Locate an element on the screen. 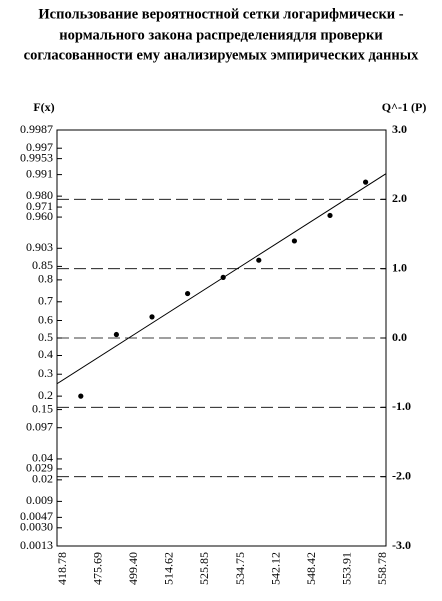 Image resolution: width=442 pixels, height=601 pixels. x-tick-label: 499.40 is located at coordinates (133, 568).